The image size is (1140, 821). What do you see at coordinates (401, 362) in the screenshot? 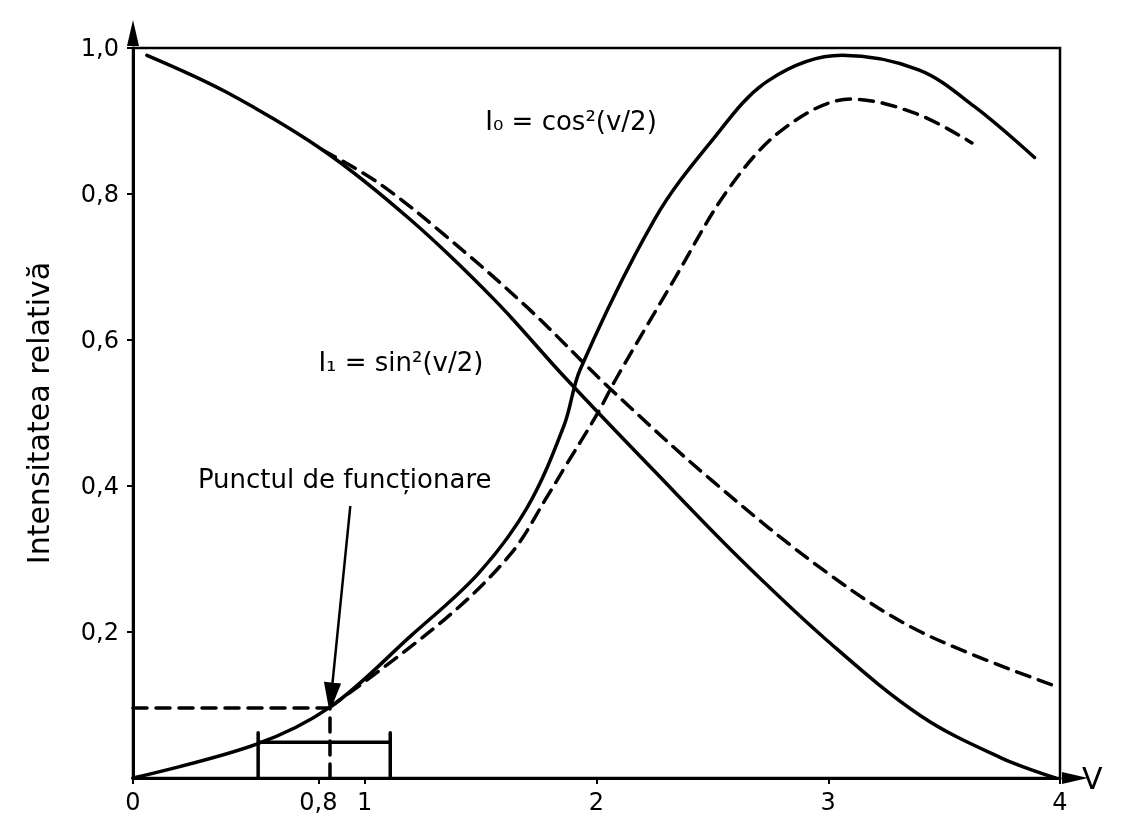
I see `annotation: I₁ = sin²(v/2)` at bounding box center [401, 362].